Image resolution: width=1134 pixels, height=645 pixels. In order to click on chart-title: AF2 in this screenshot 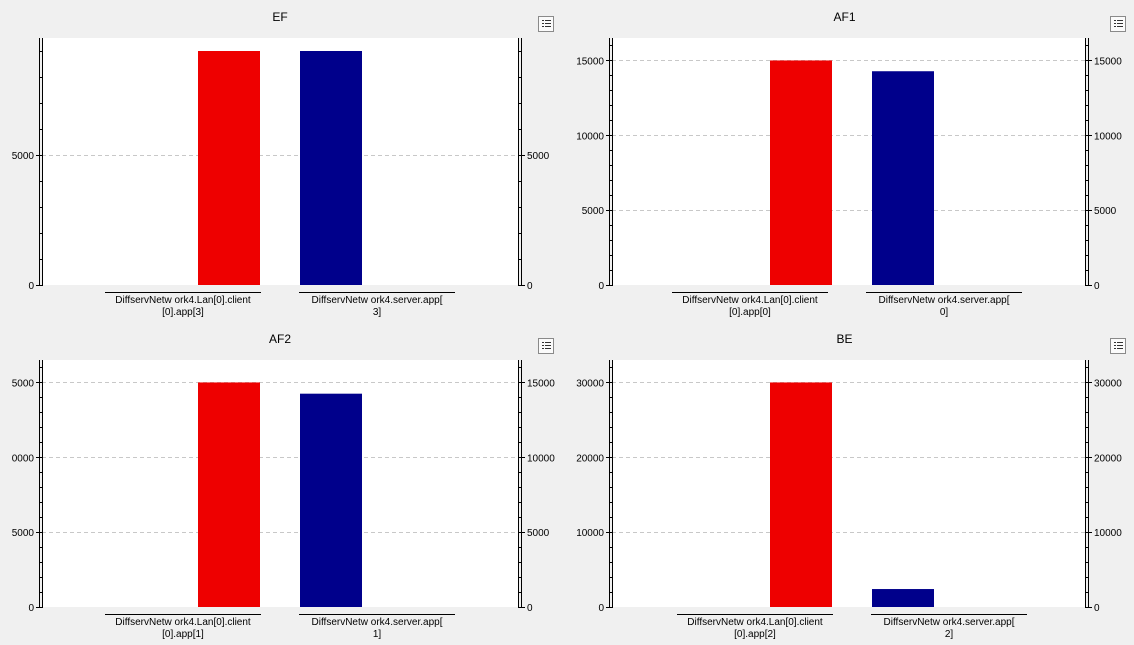, I will do `click(280, 339)`.